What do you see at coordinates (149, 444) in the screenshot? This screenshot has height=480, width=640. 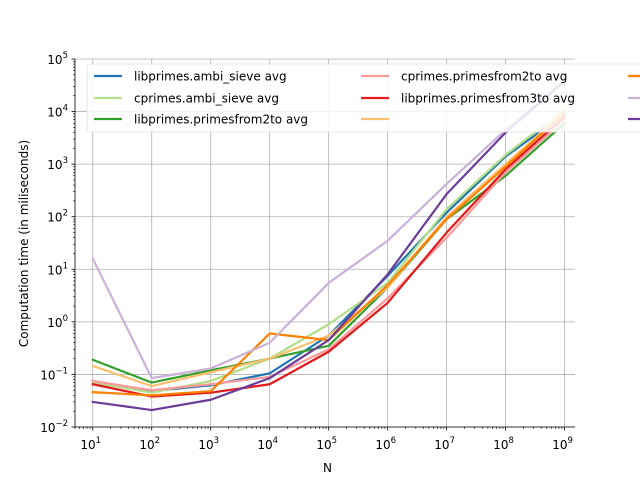 I see `x-tick-label: 10²` at bounding box center [149, 444].